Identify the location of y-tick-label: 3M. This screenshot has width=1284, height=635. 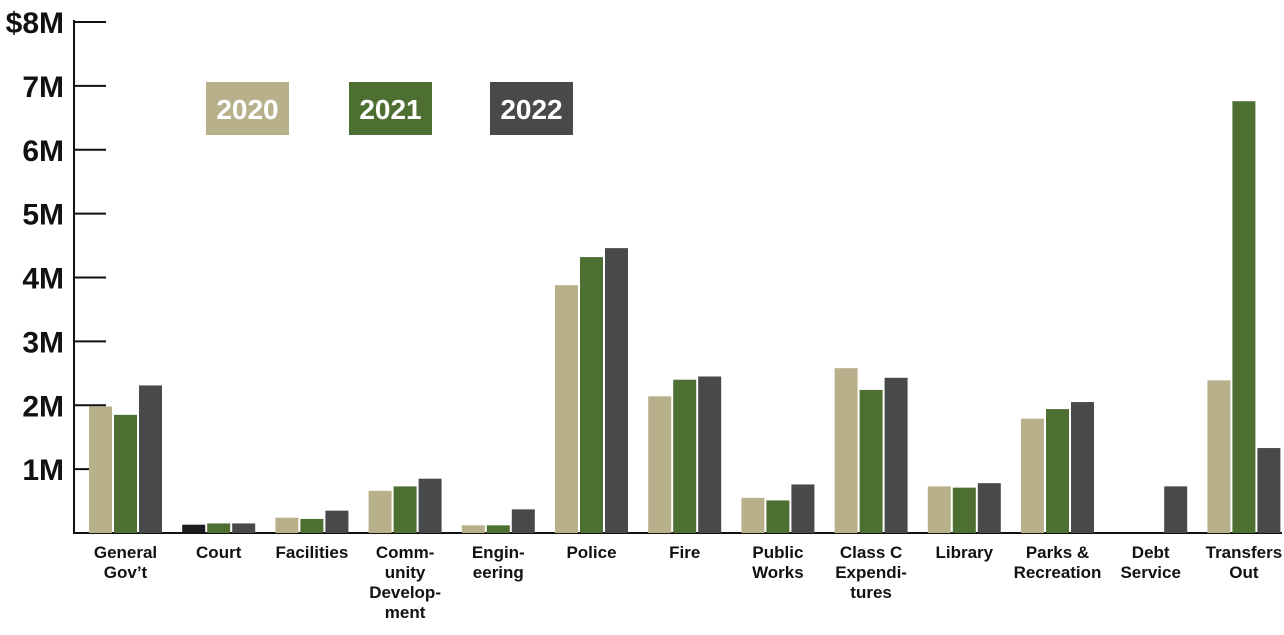
(43, 342).